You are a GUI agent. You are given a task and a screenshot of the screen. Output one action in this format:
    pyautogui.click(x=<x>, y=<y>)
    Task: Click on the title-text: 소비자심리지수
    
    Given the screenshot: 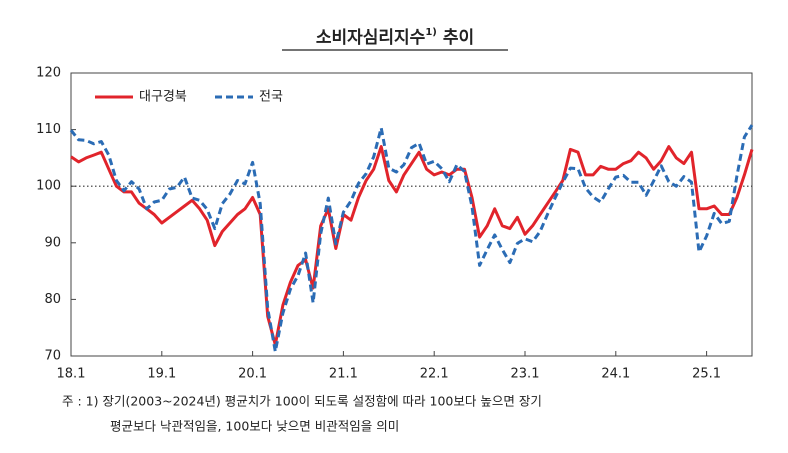 What is the action you would take?
    pyautogui.click(x=371, y=38)
    